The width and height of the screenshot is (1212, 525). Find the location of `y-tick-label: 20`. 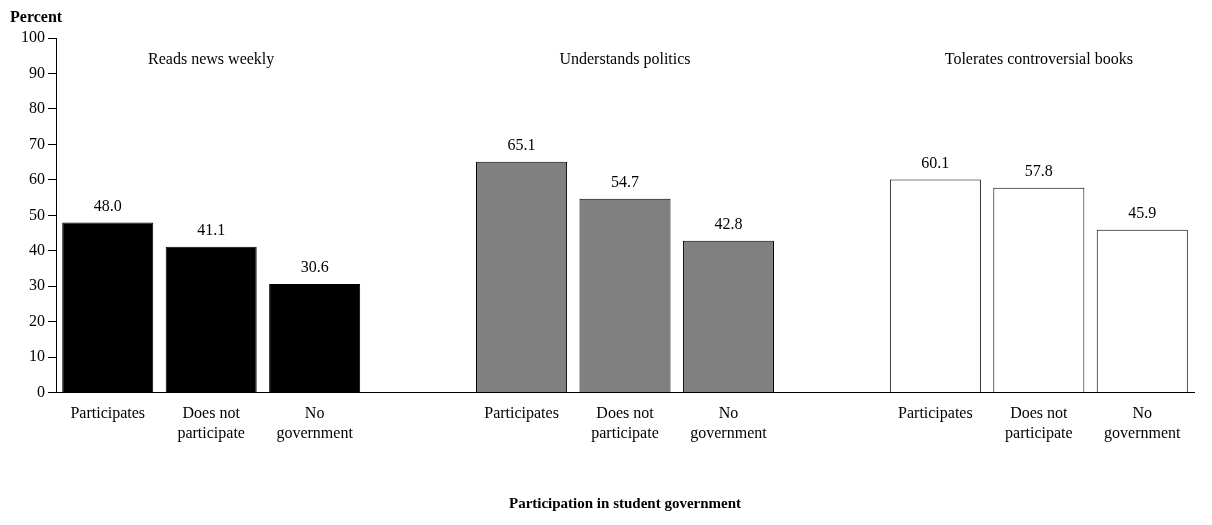

y-tick-label: 20 is located at coordinates (37, 320).